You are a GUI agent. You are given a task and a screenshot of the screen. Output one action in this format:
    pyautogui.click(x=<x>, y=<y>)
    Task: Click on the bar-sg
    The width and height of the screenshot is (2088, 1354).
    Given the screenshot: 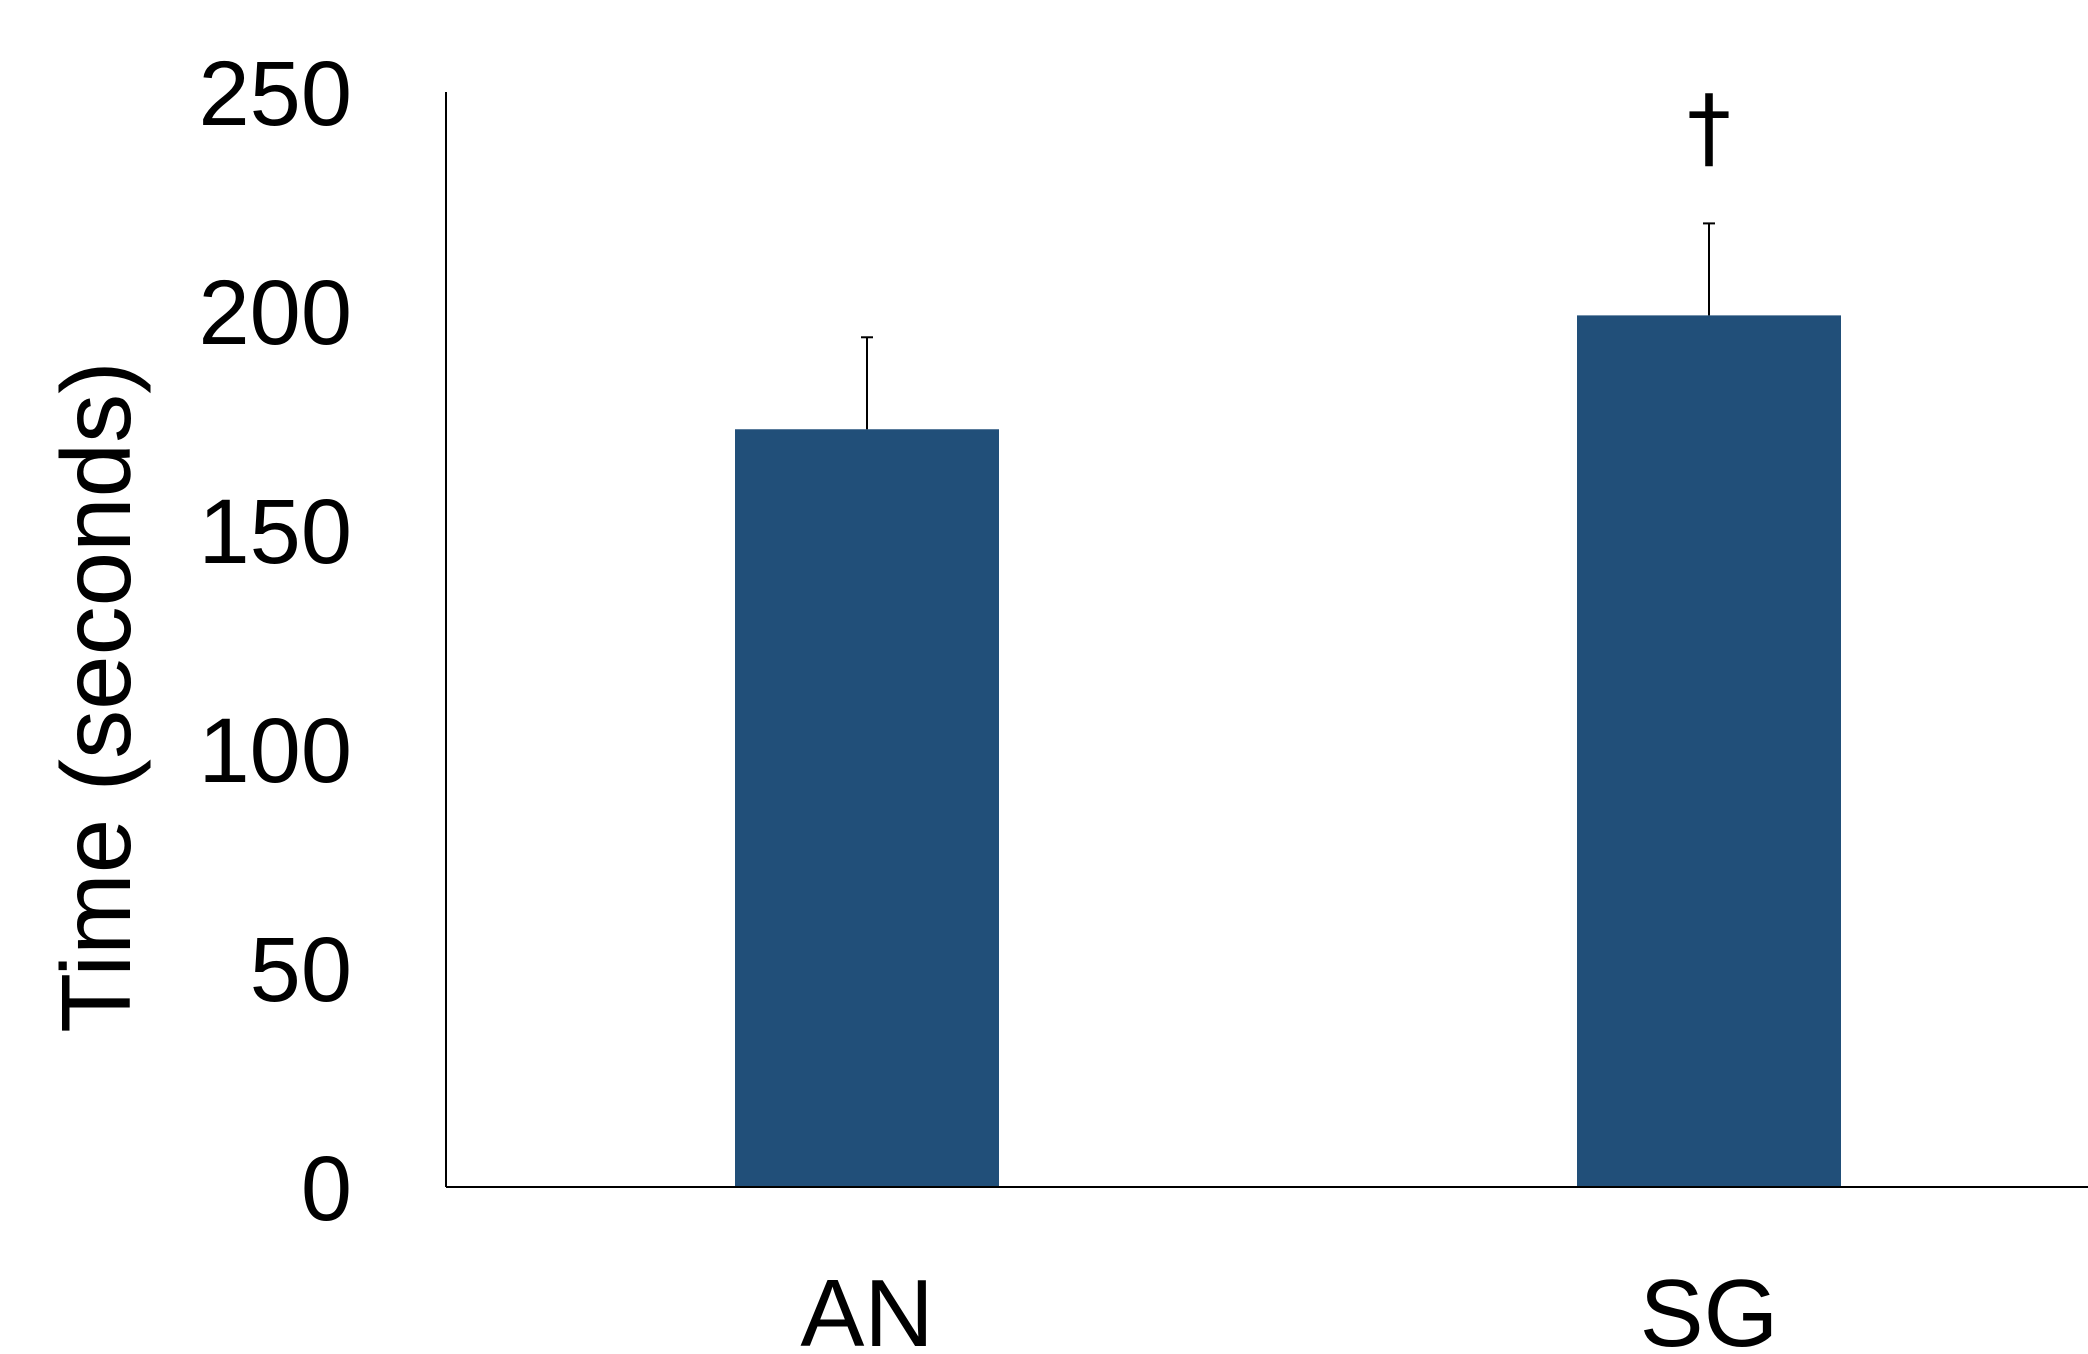 What is the action you would take?
    pyautogui.click(x=1709, y=751)
    